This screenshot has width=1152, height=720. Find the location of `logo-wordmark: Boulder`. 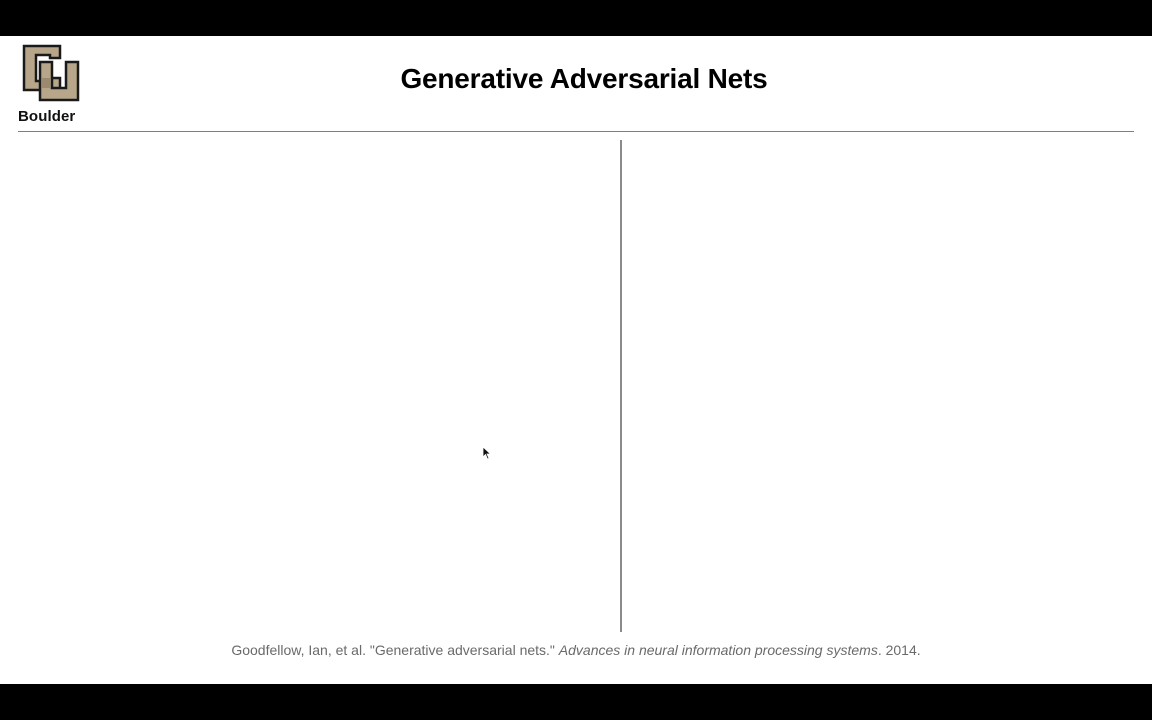

logo-wordmark: Boulder is located at coordinates (47, 116).